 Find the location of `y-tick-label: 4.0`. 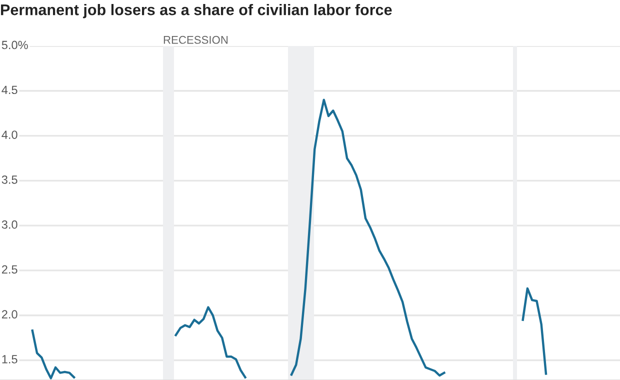

y-tick-label: 4.0 is located at coordinates (10, 134).